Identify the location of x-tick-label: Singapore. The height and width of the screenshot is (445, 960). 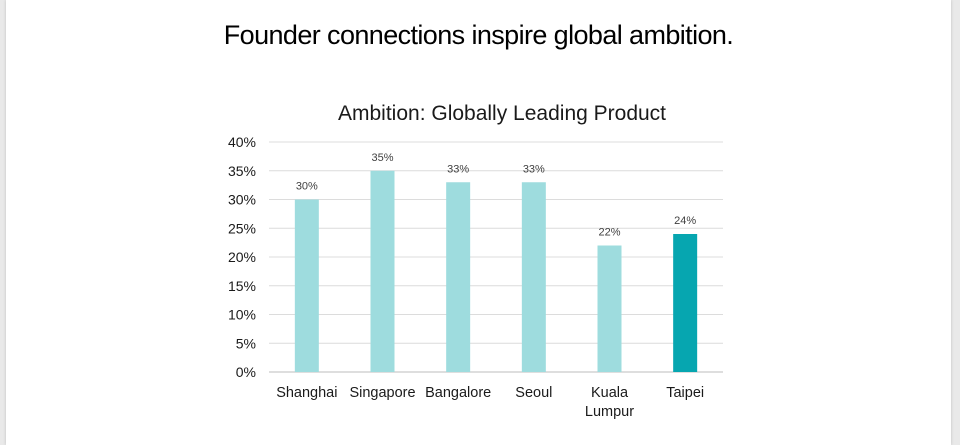
(382, 393).